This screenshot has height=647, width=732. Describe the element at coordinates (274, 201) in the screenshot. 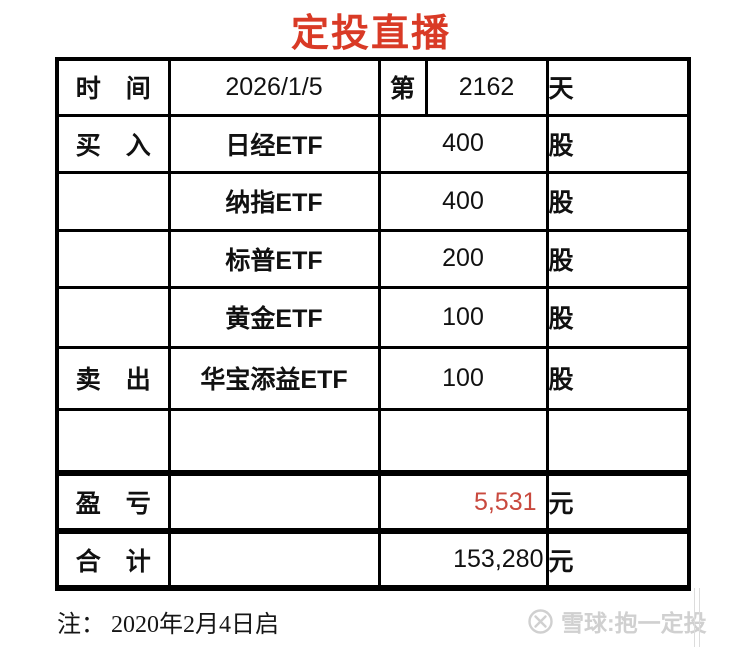

I see `etf-name-cell: 纳指ETF` at that location.